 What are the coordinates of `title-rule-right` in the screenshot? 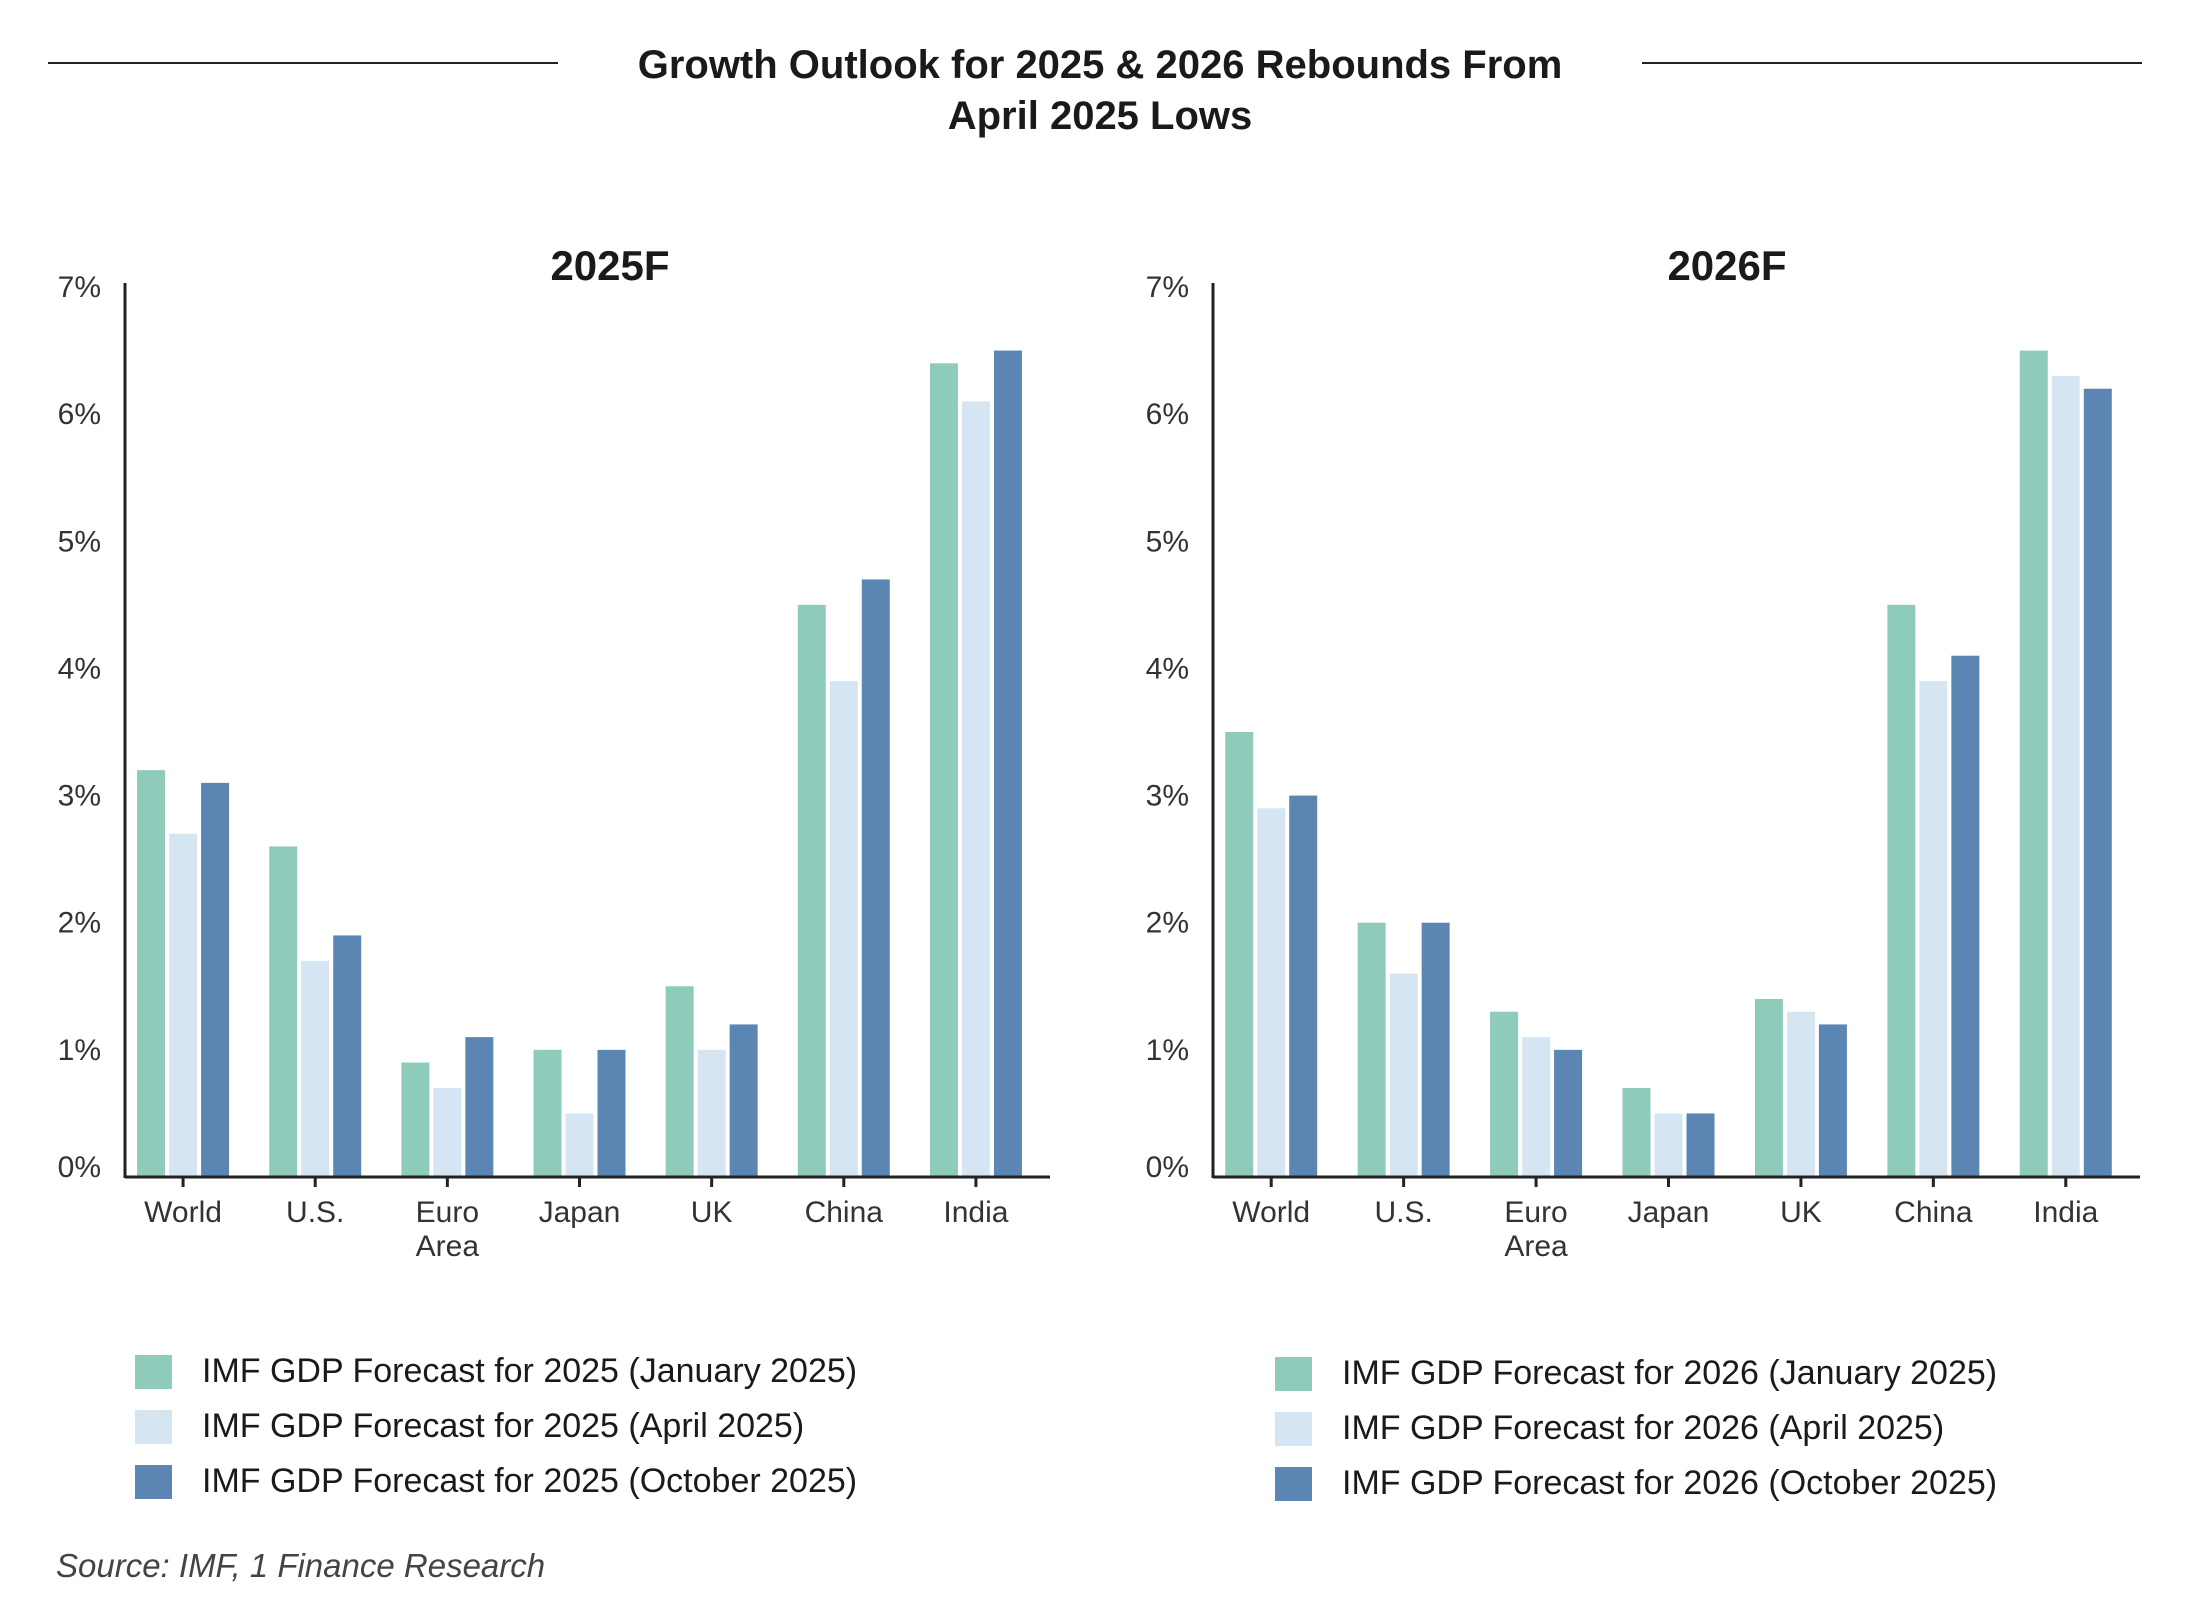 It's located at (1892, 63).